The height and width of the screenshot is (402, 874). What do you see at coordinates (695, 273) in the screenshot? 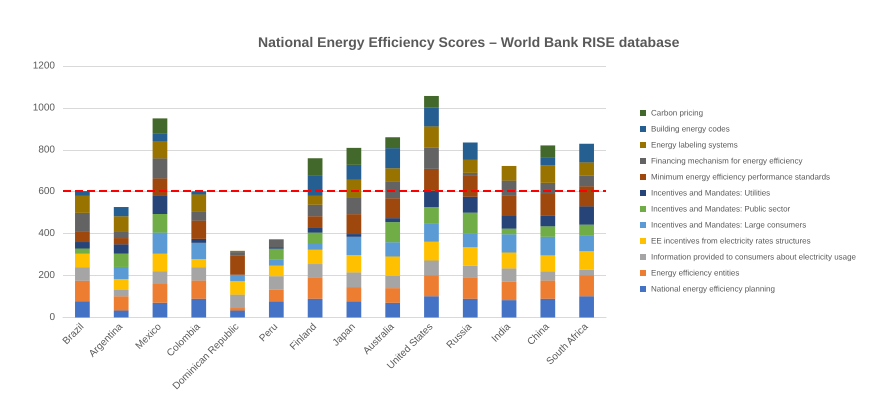
I see `legend-label: Energy efficiency entities` at bounding box center [695, 273].